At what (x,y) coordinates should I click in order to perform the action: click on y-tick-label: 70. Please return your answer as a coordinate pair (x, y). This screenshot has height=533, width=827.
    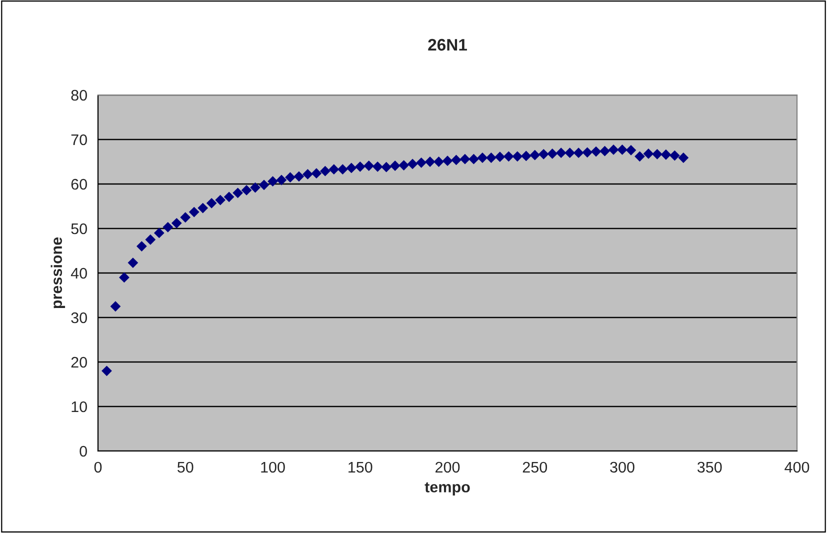
    Looking at the image, I should click on (79, 140).